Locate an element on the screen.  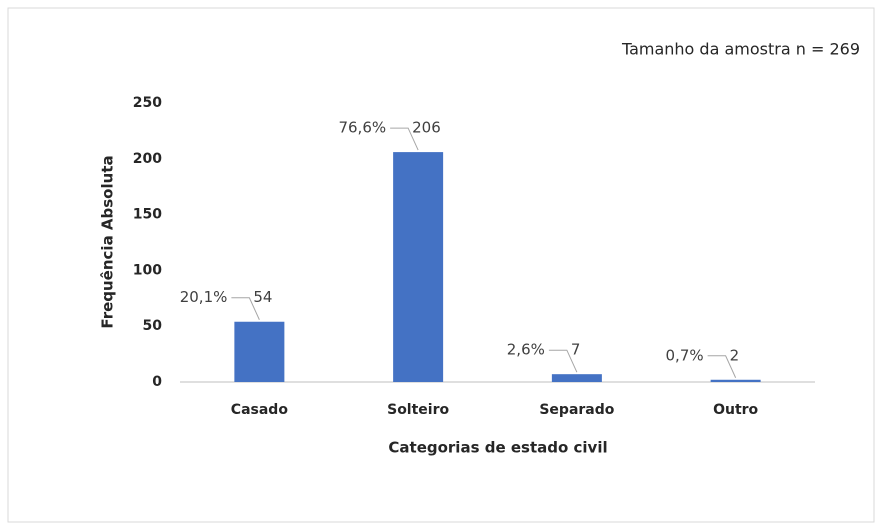
y-tick-label: 0 is located at coordinates (157, 382).